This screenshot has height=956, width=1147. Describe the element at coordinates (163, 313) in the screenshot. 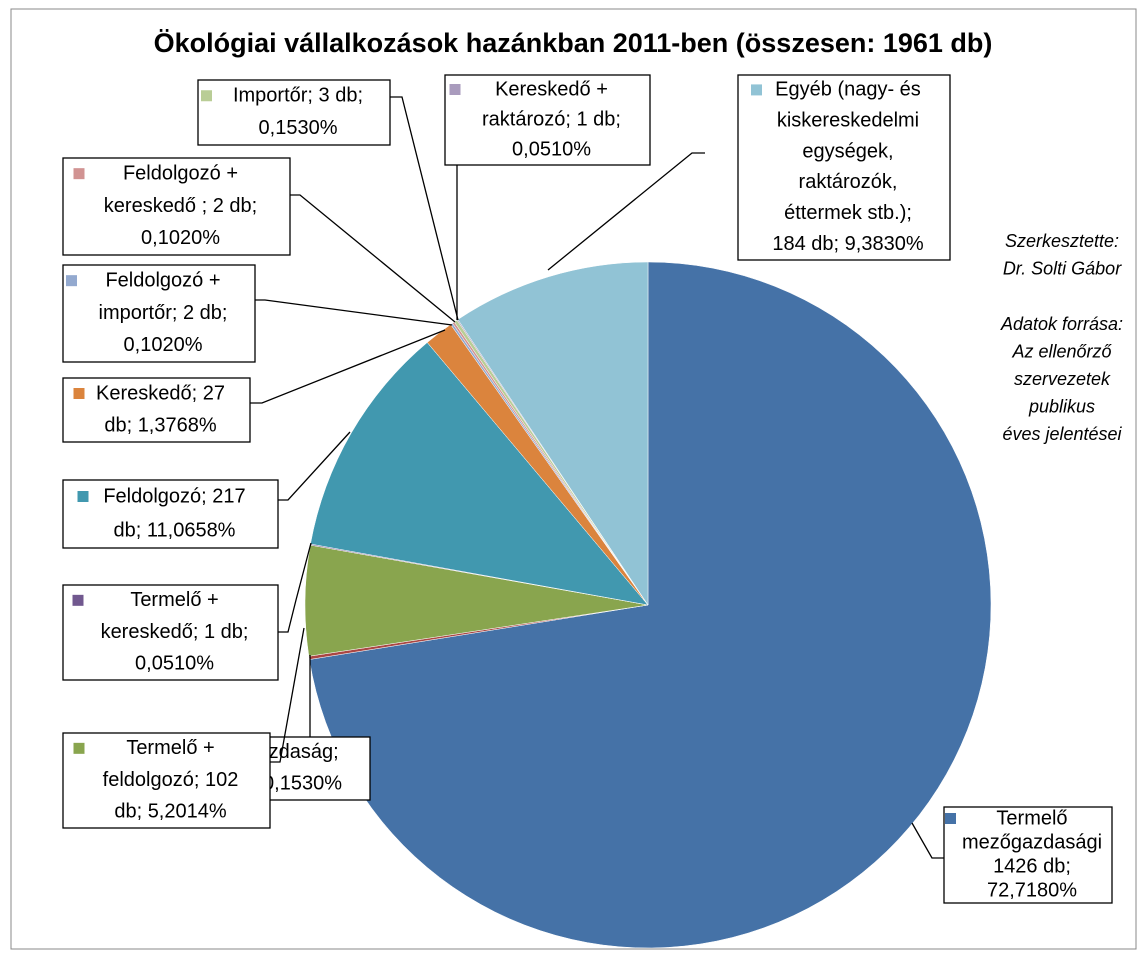

I see `data-label: importőr; 2 db;` at that location.